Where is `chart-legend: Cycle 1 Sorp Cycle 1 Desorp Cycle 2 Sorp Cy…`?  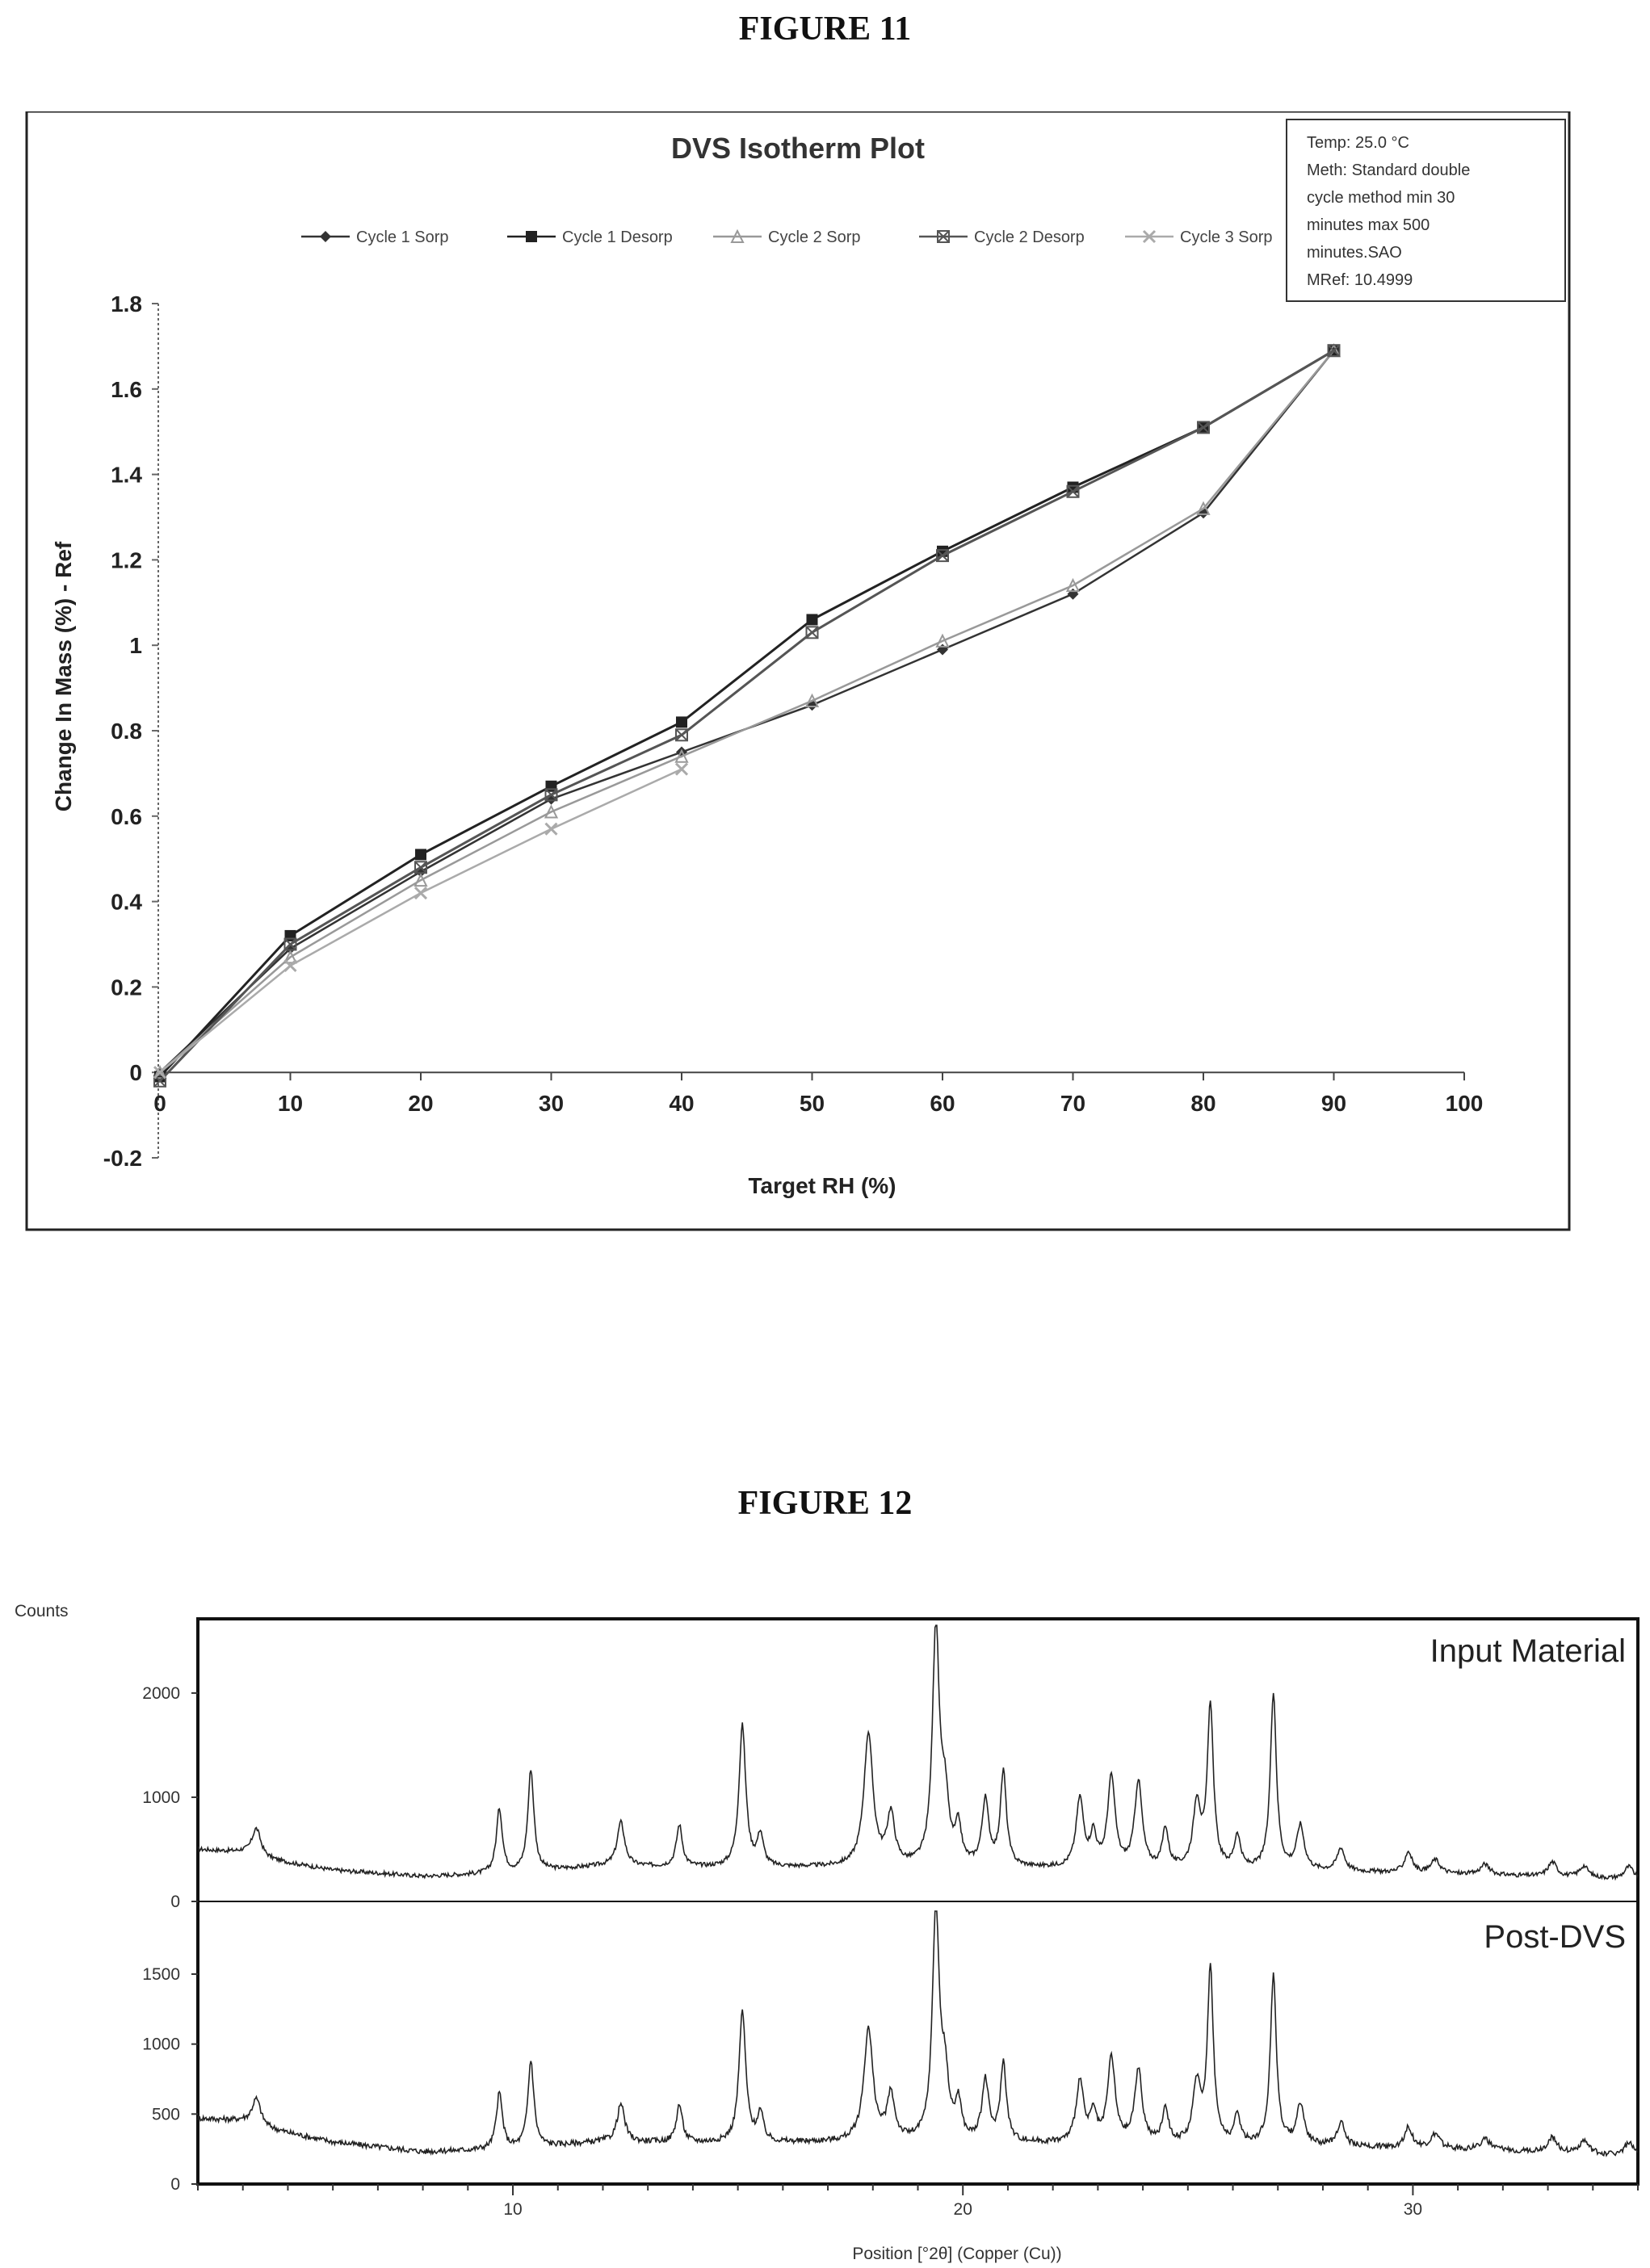 chart-legend: Cycle 1 Sorp Cycle 1 Desorp Cycle 2 Sorp Cy… is located at coordinates (787, 237).